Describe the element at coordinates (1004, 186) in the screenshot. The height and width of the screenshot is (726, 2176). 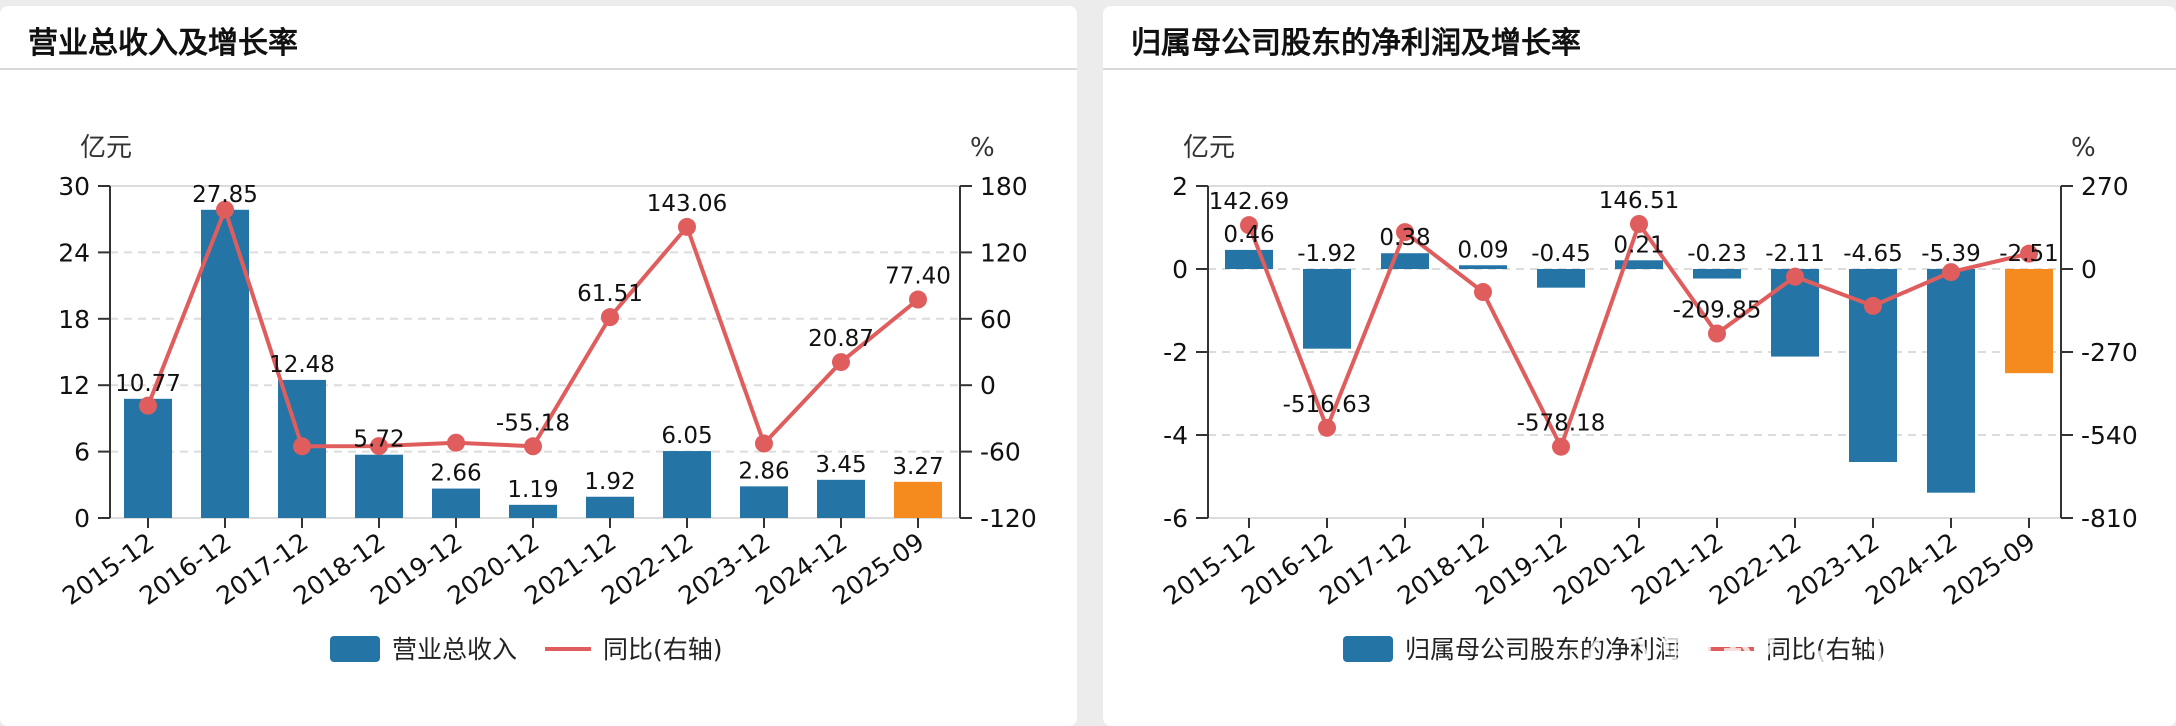
I see `y2-tick-label: 180` at that location.